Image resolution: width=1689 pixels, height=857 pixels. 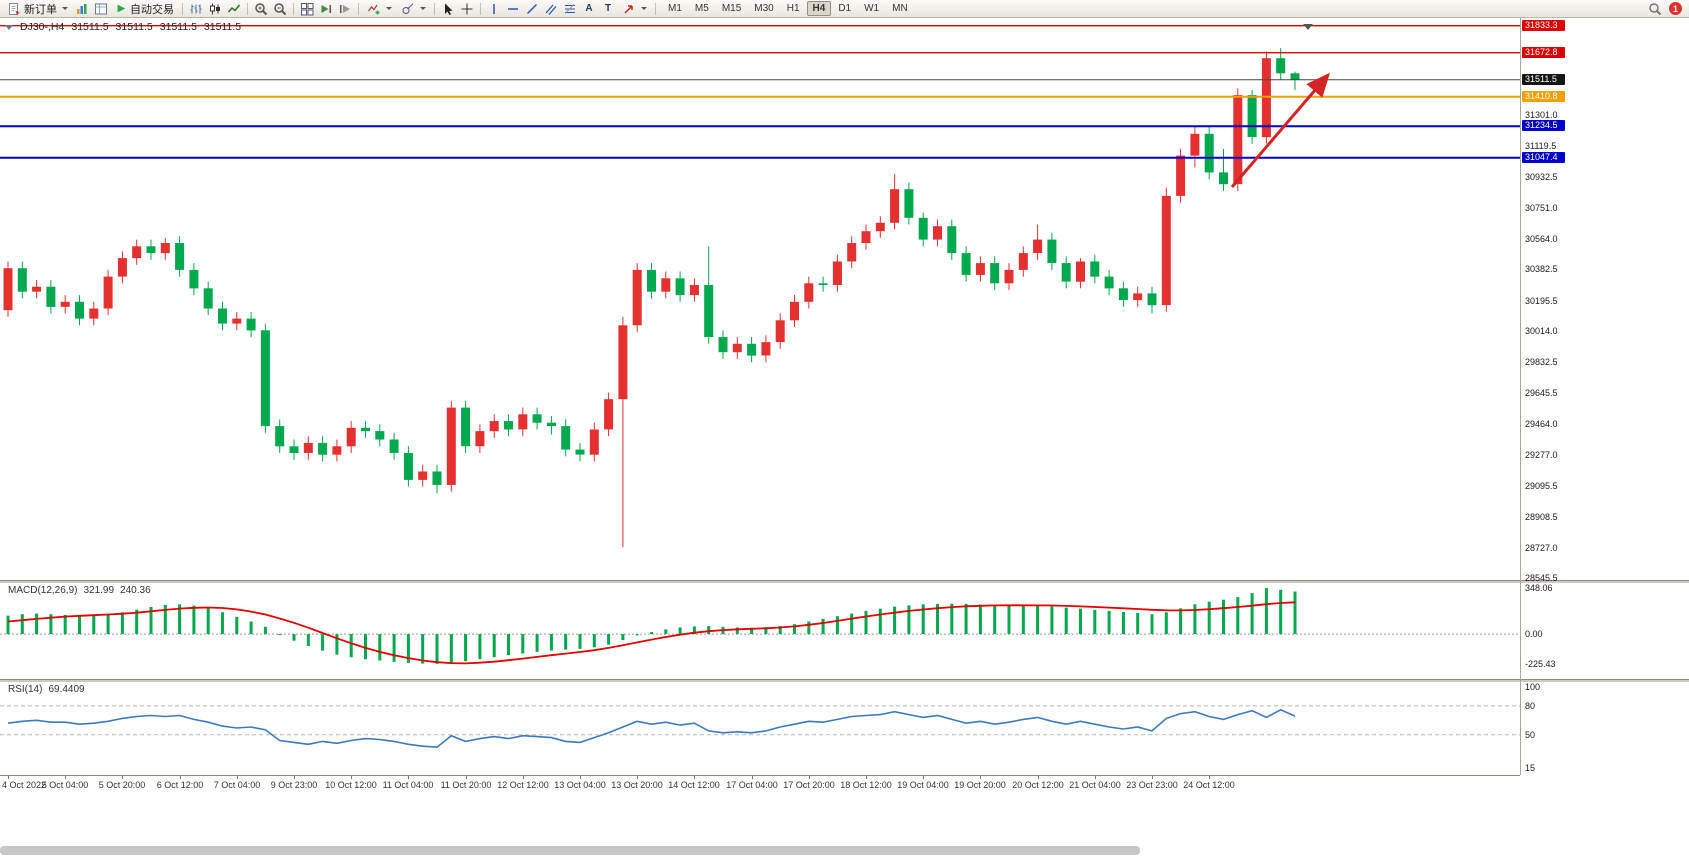 I want to click on toolbar-separator, so click(x=293, y=8).